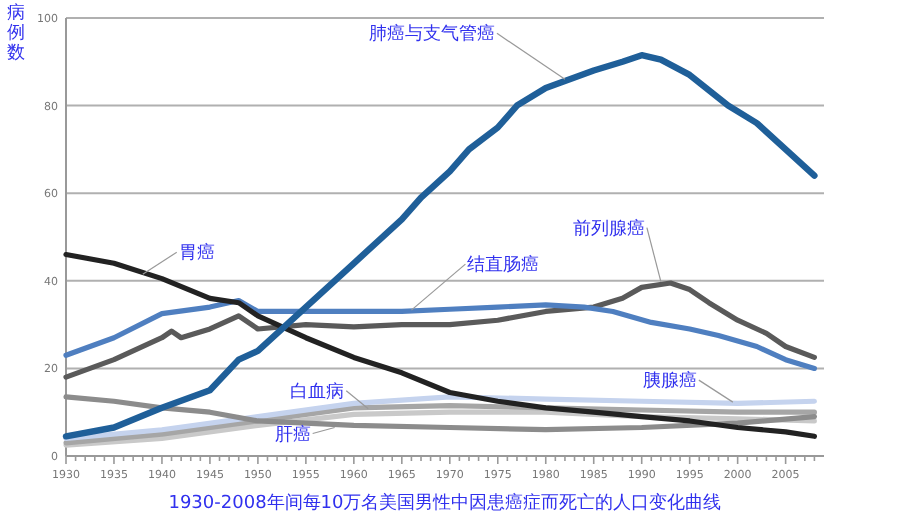 This screenshot has width=900, height=522. Describe the element at coordinates (292, 434) in the screenshot. I see `annotation: 肝癌` at that location.